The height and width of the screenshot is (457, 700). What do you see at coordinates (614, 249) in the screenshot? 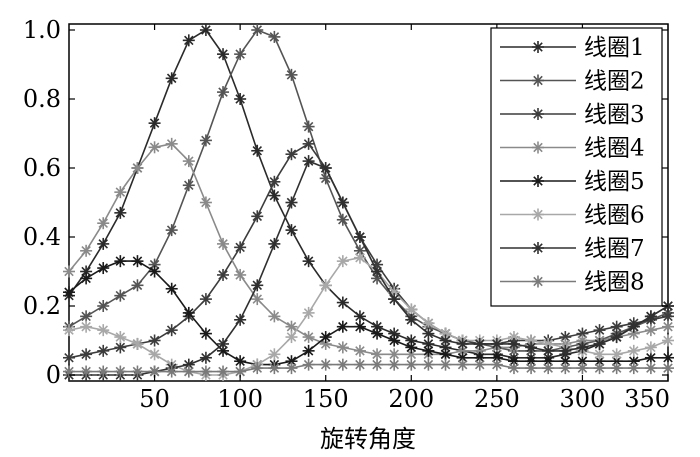
I see `legend-label: 线圈7` at bounding box center [614, 249].